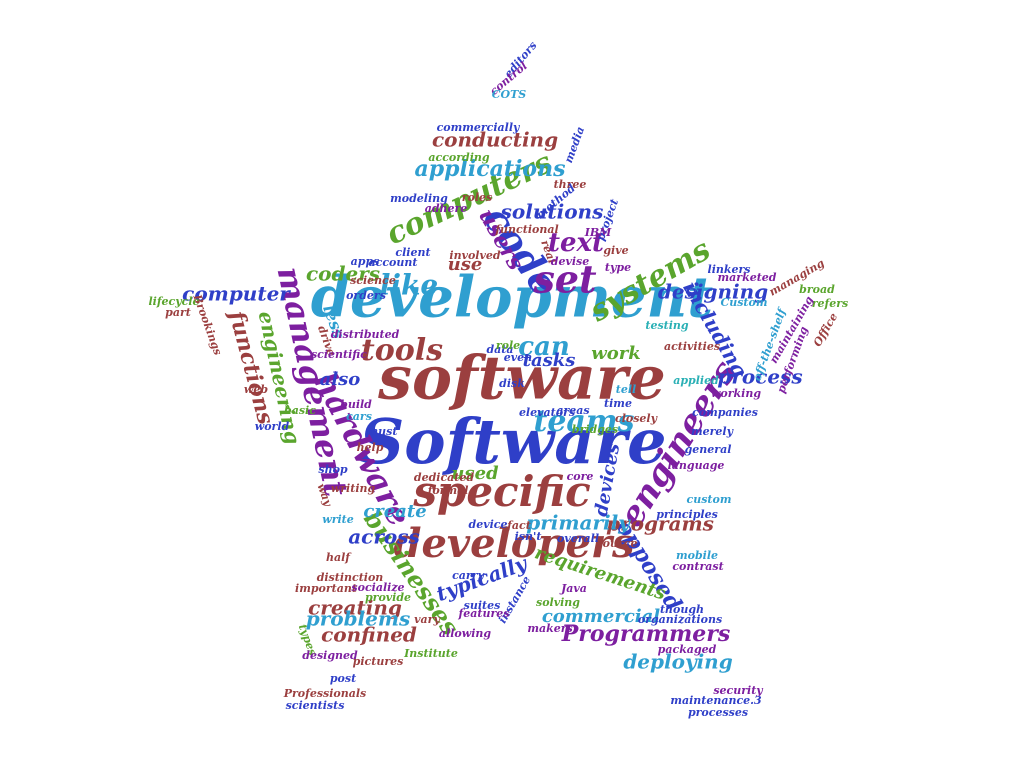 This screenshot has width=1024, height=768. What do you see at coordinates (508, 345) in the screenshot?
I see `word-role: role` at bounding box center [508, 345].